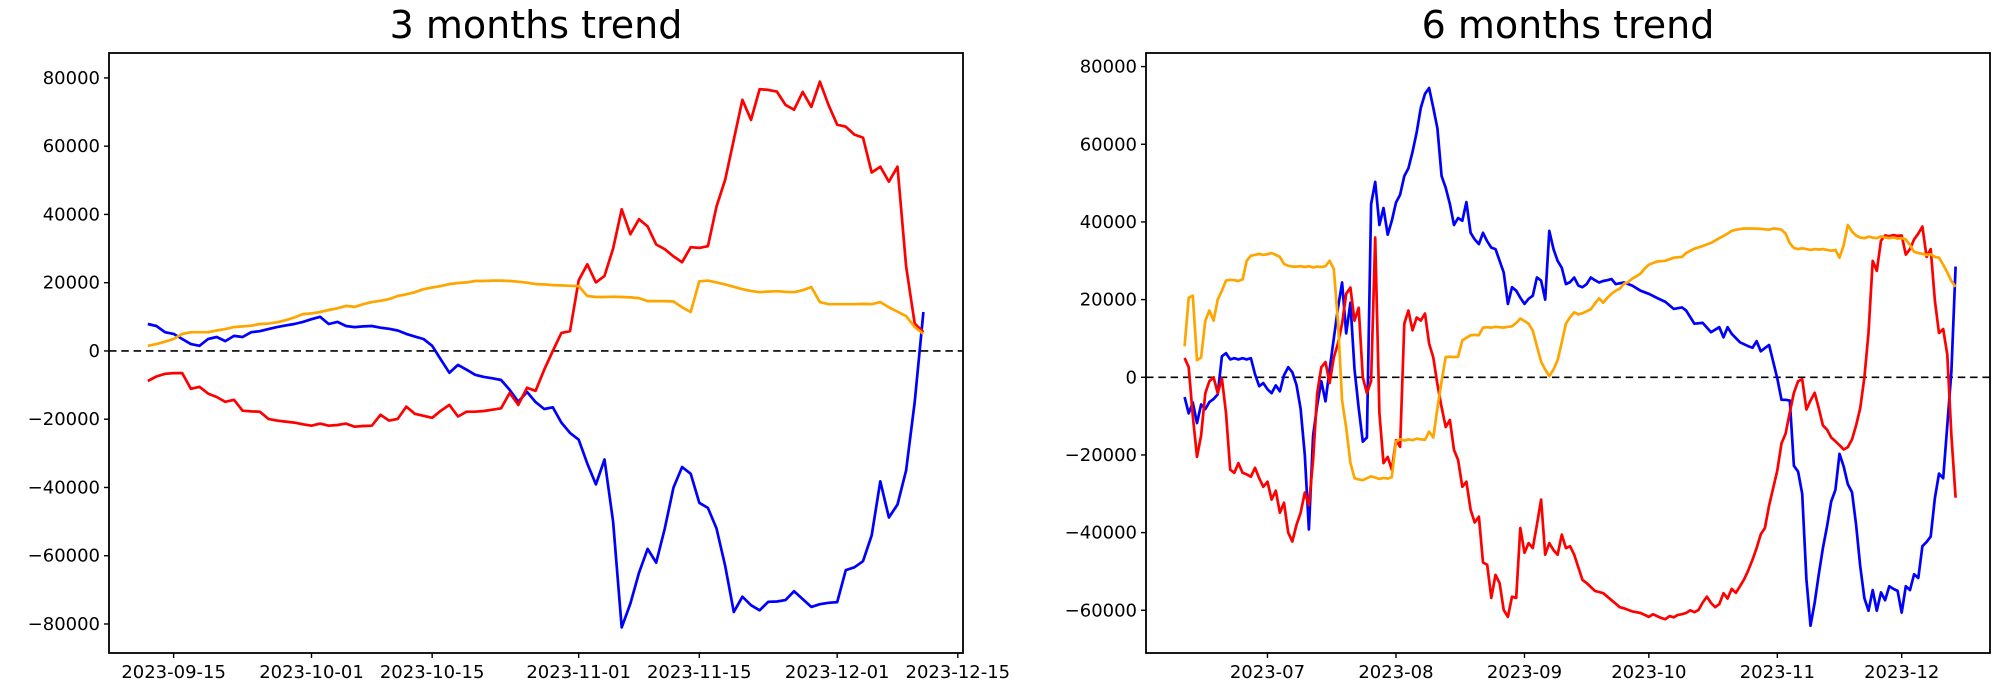  Describe the element at coordinates (1524, 672) in the screenshot. I see `x-tick-label: 2023-09` at that location.